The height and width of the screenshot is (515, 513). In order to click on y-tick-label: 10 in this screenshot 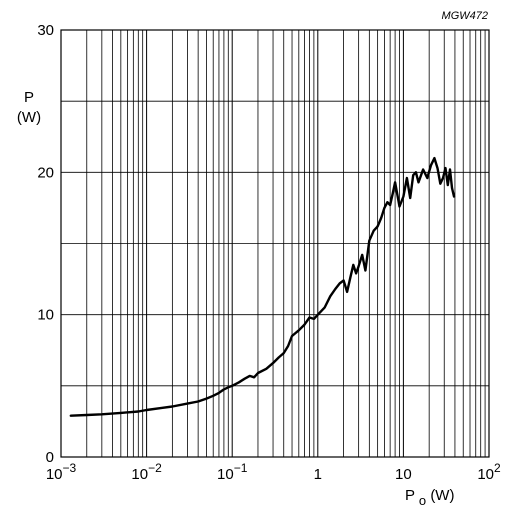, I will do `click(45, 315)`.